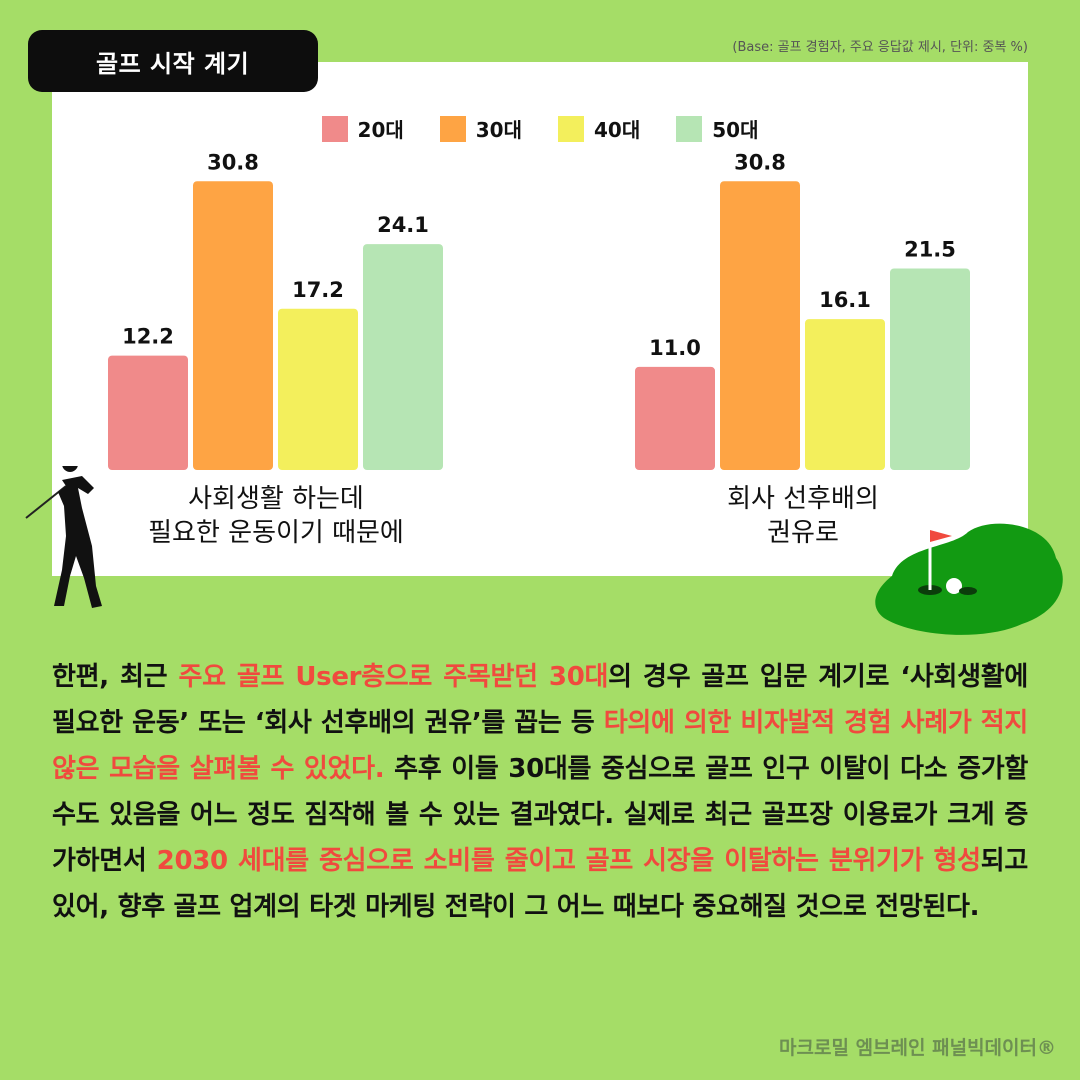 The height and width of the screenshot is (1080, 1080). I want to click on highlighted-text: 타의에 의한 비자발적 경험 사례가 적지 않은 모습을 살펴볼 수 있었다., so click(540, 746).